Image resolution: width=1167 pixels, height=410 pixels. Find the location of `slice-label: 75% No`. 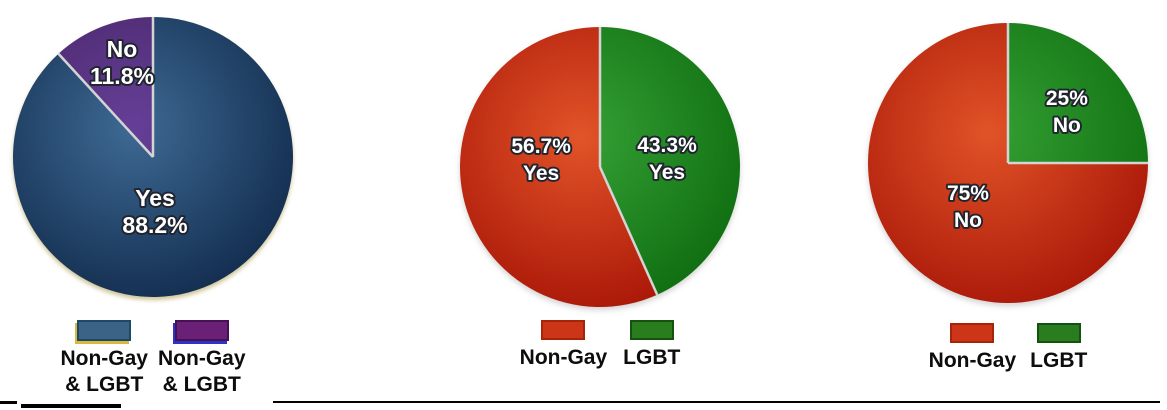

slice-label: 75% No is located at coordinates (968, 207).